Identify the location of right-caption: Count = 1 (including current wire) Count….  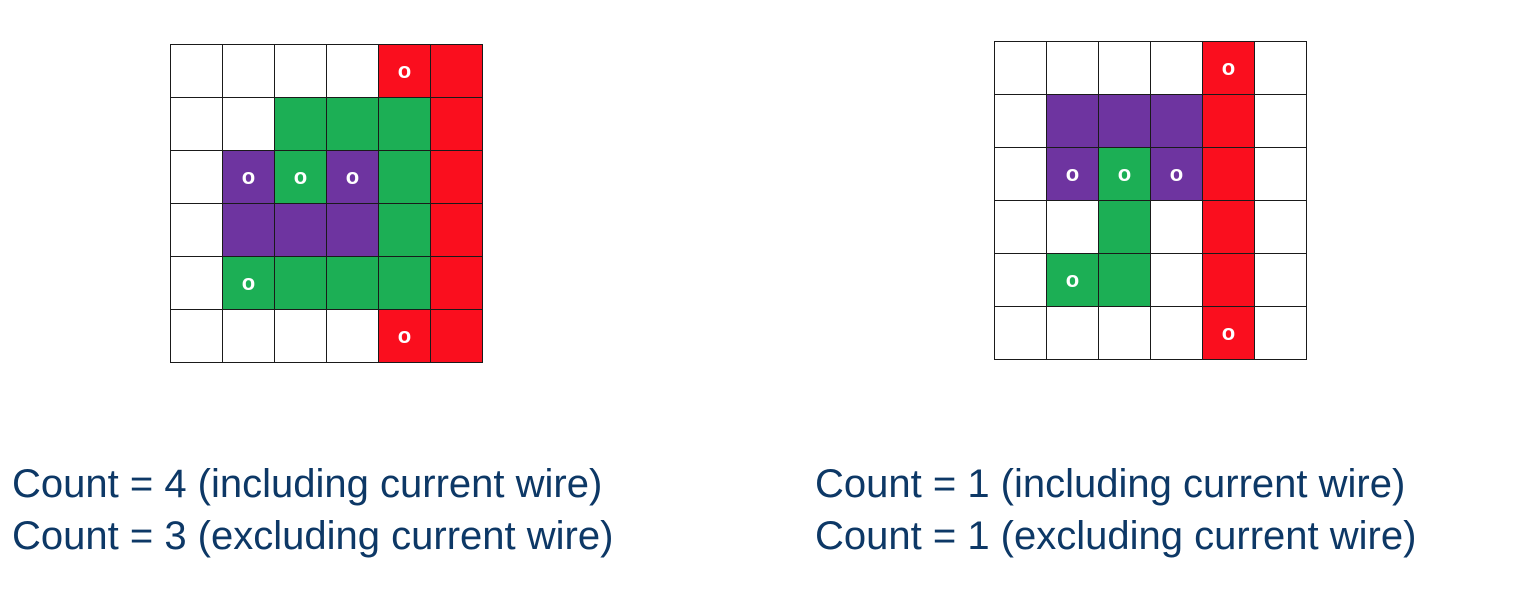
(1115, 510).